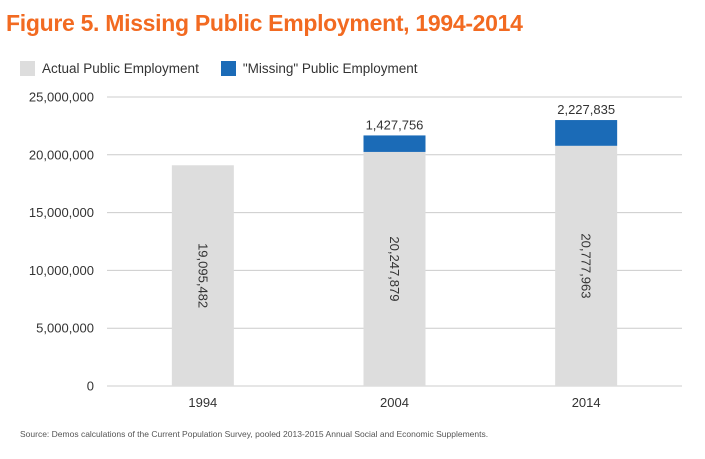 The height and width of the screenshot is (459, 705). Describe the element at coordinates (120, 68) in the screenshot. I see `legend-label-actual: Actual Public Employment` at that location.